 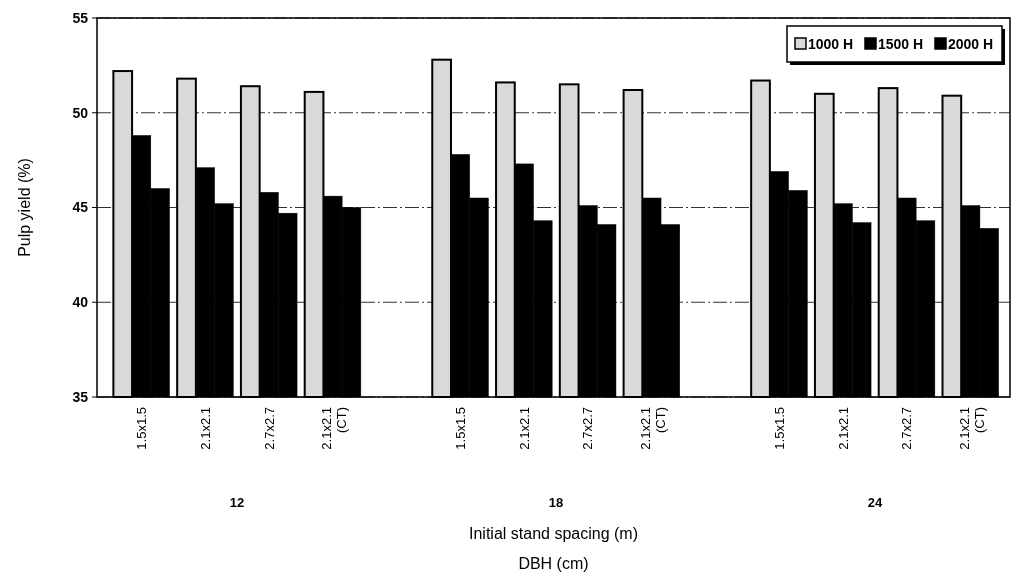 What do you see at coordinates (80, 207) in the screenshot?
I see `y-tick-label: 45` at bounding box center [80, 207].